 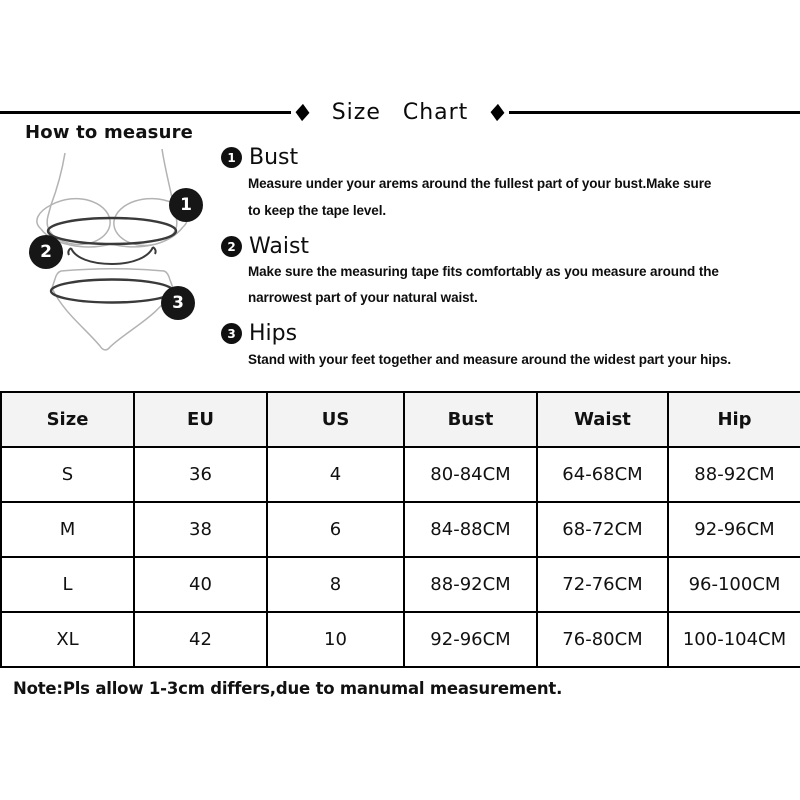 What do you see at coordinates (200, 474) in the screenshot?
I see `cell-eu: 36` at bounding box center [200, 474].